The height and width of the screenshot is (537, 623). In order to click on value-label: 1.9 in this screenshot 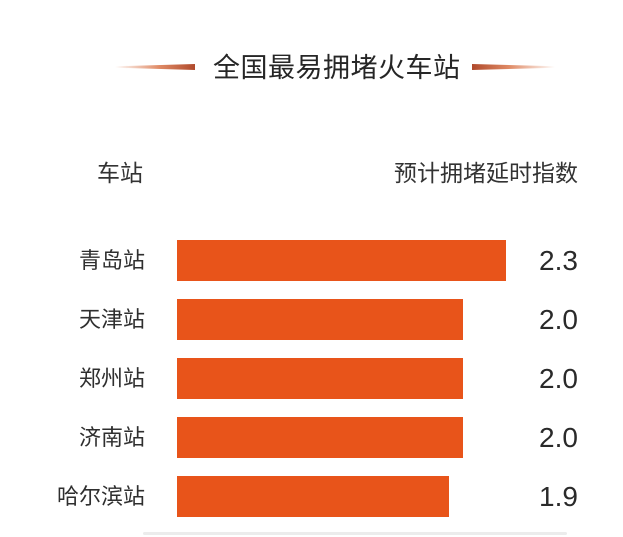, I will do `click(558, 496)`.